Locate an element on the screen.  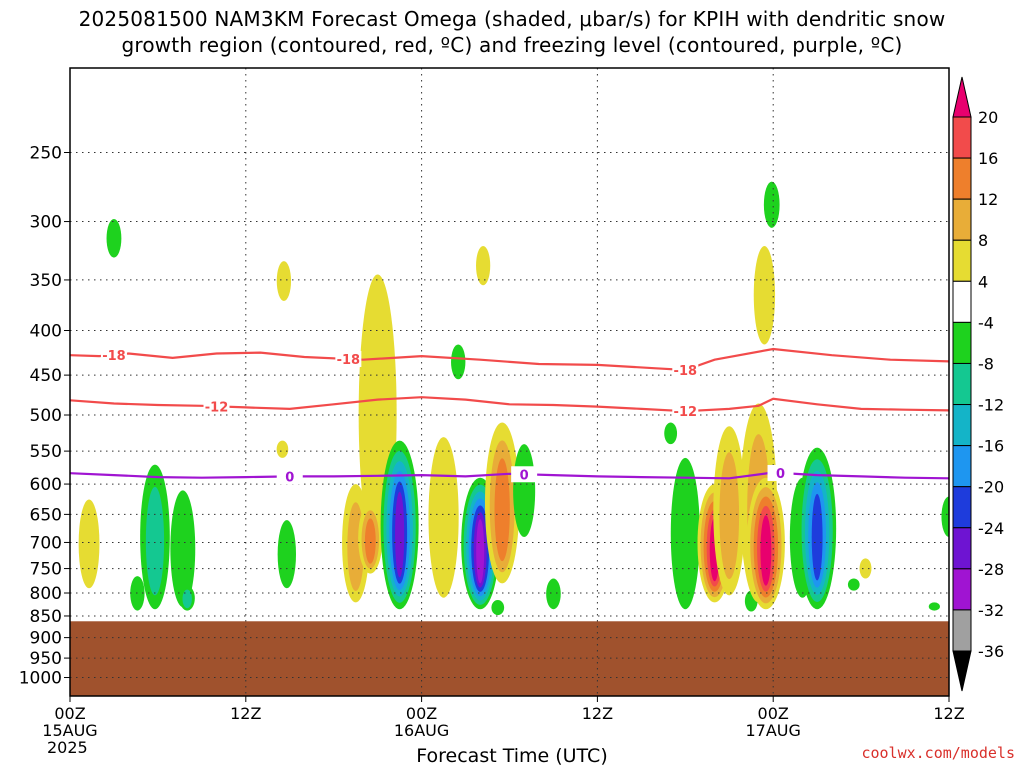
y-tick-label: 850 is located at coordinates (46, 617).